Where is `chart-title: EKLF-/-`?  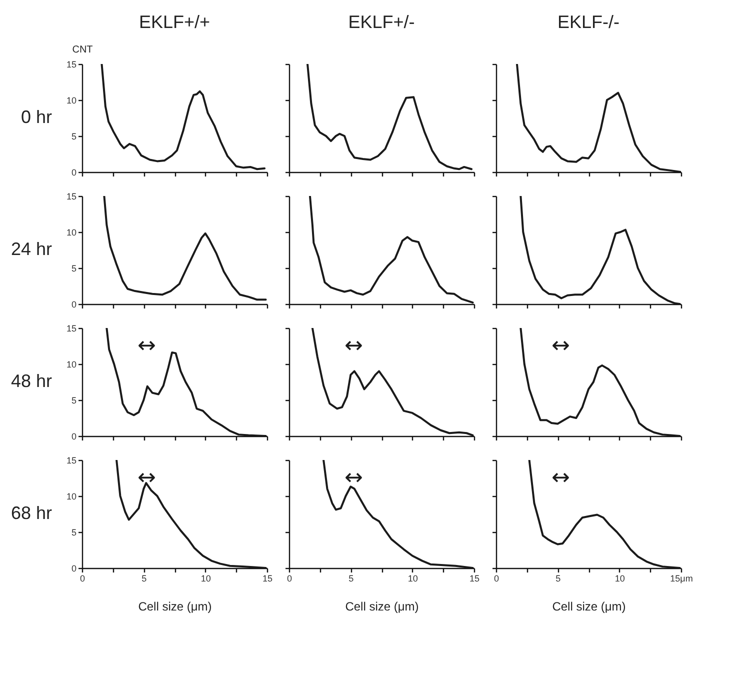 chart-title: EKLF-/- is located at coordinates (588, 22).